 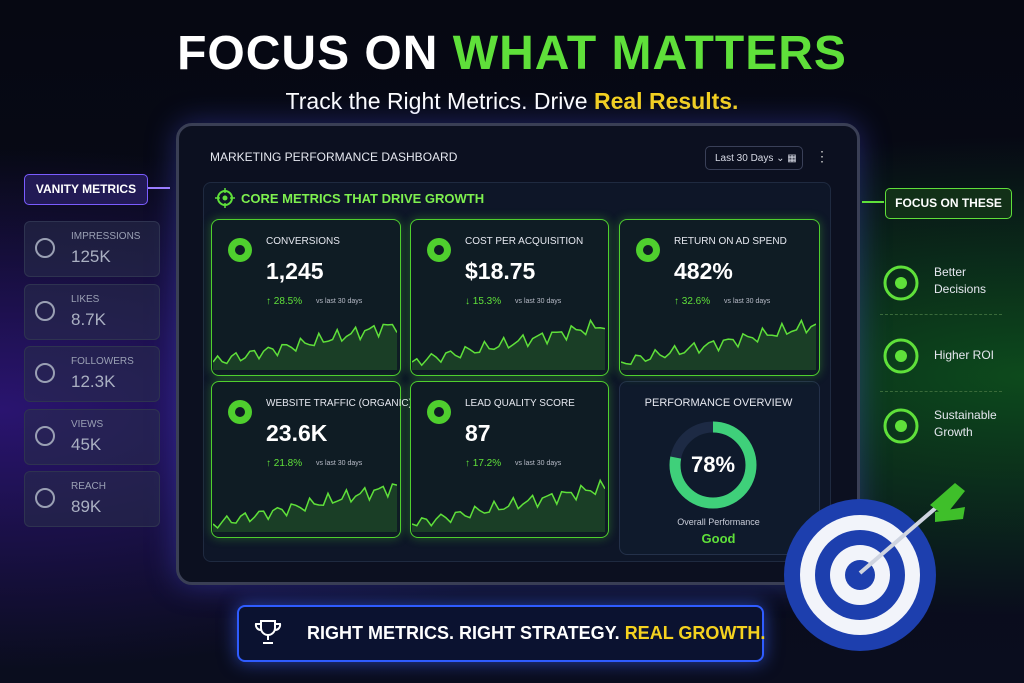 I want to click on metric-name: LEAD QUALITY SCORE, so click(x=520, y=403).